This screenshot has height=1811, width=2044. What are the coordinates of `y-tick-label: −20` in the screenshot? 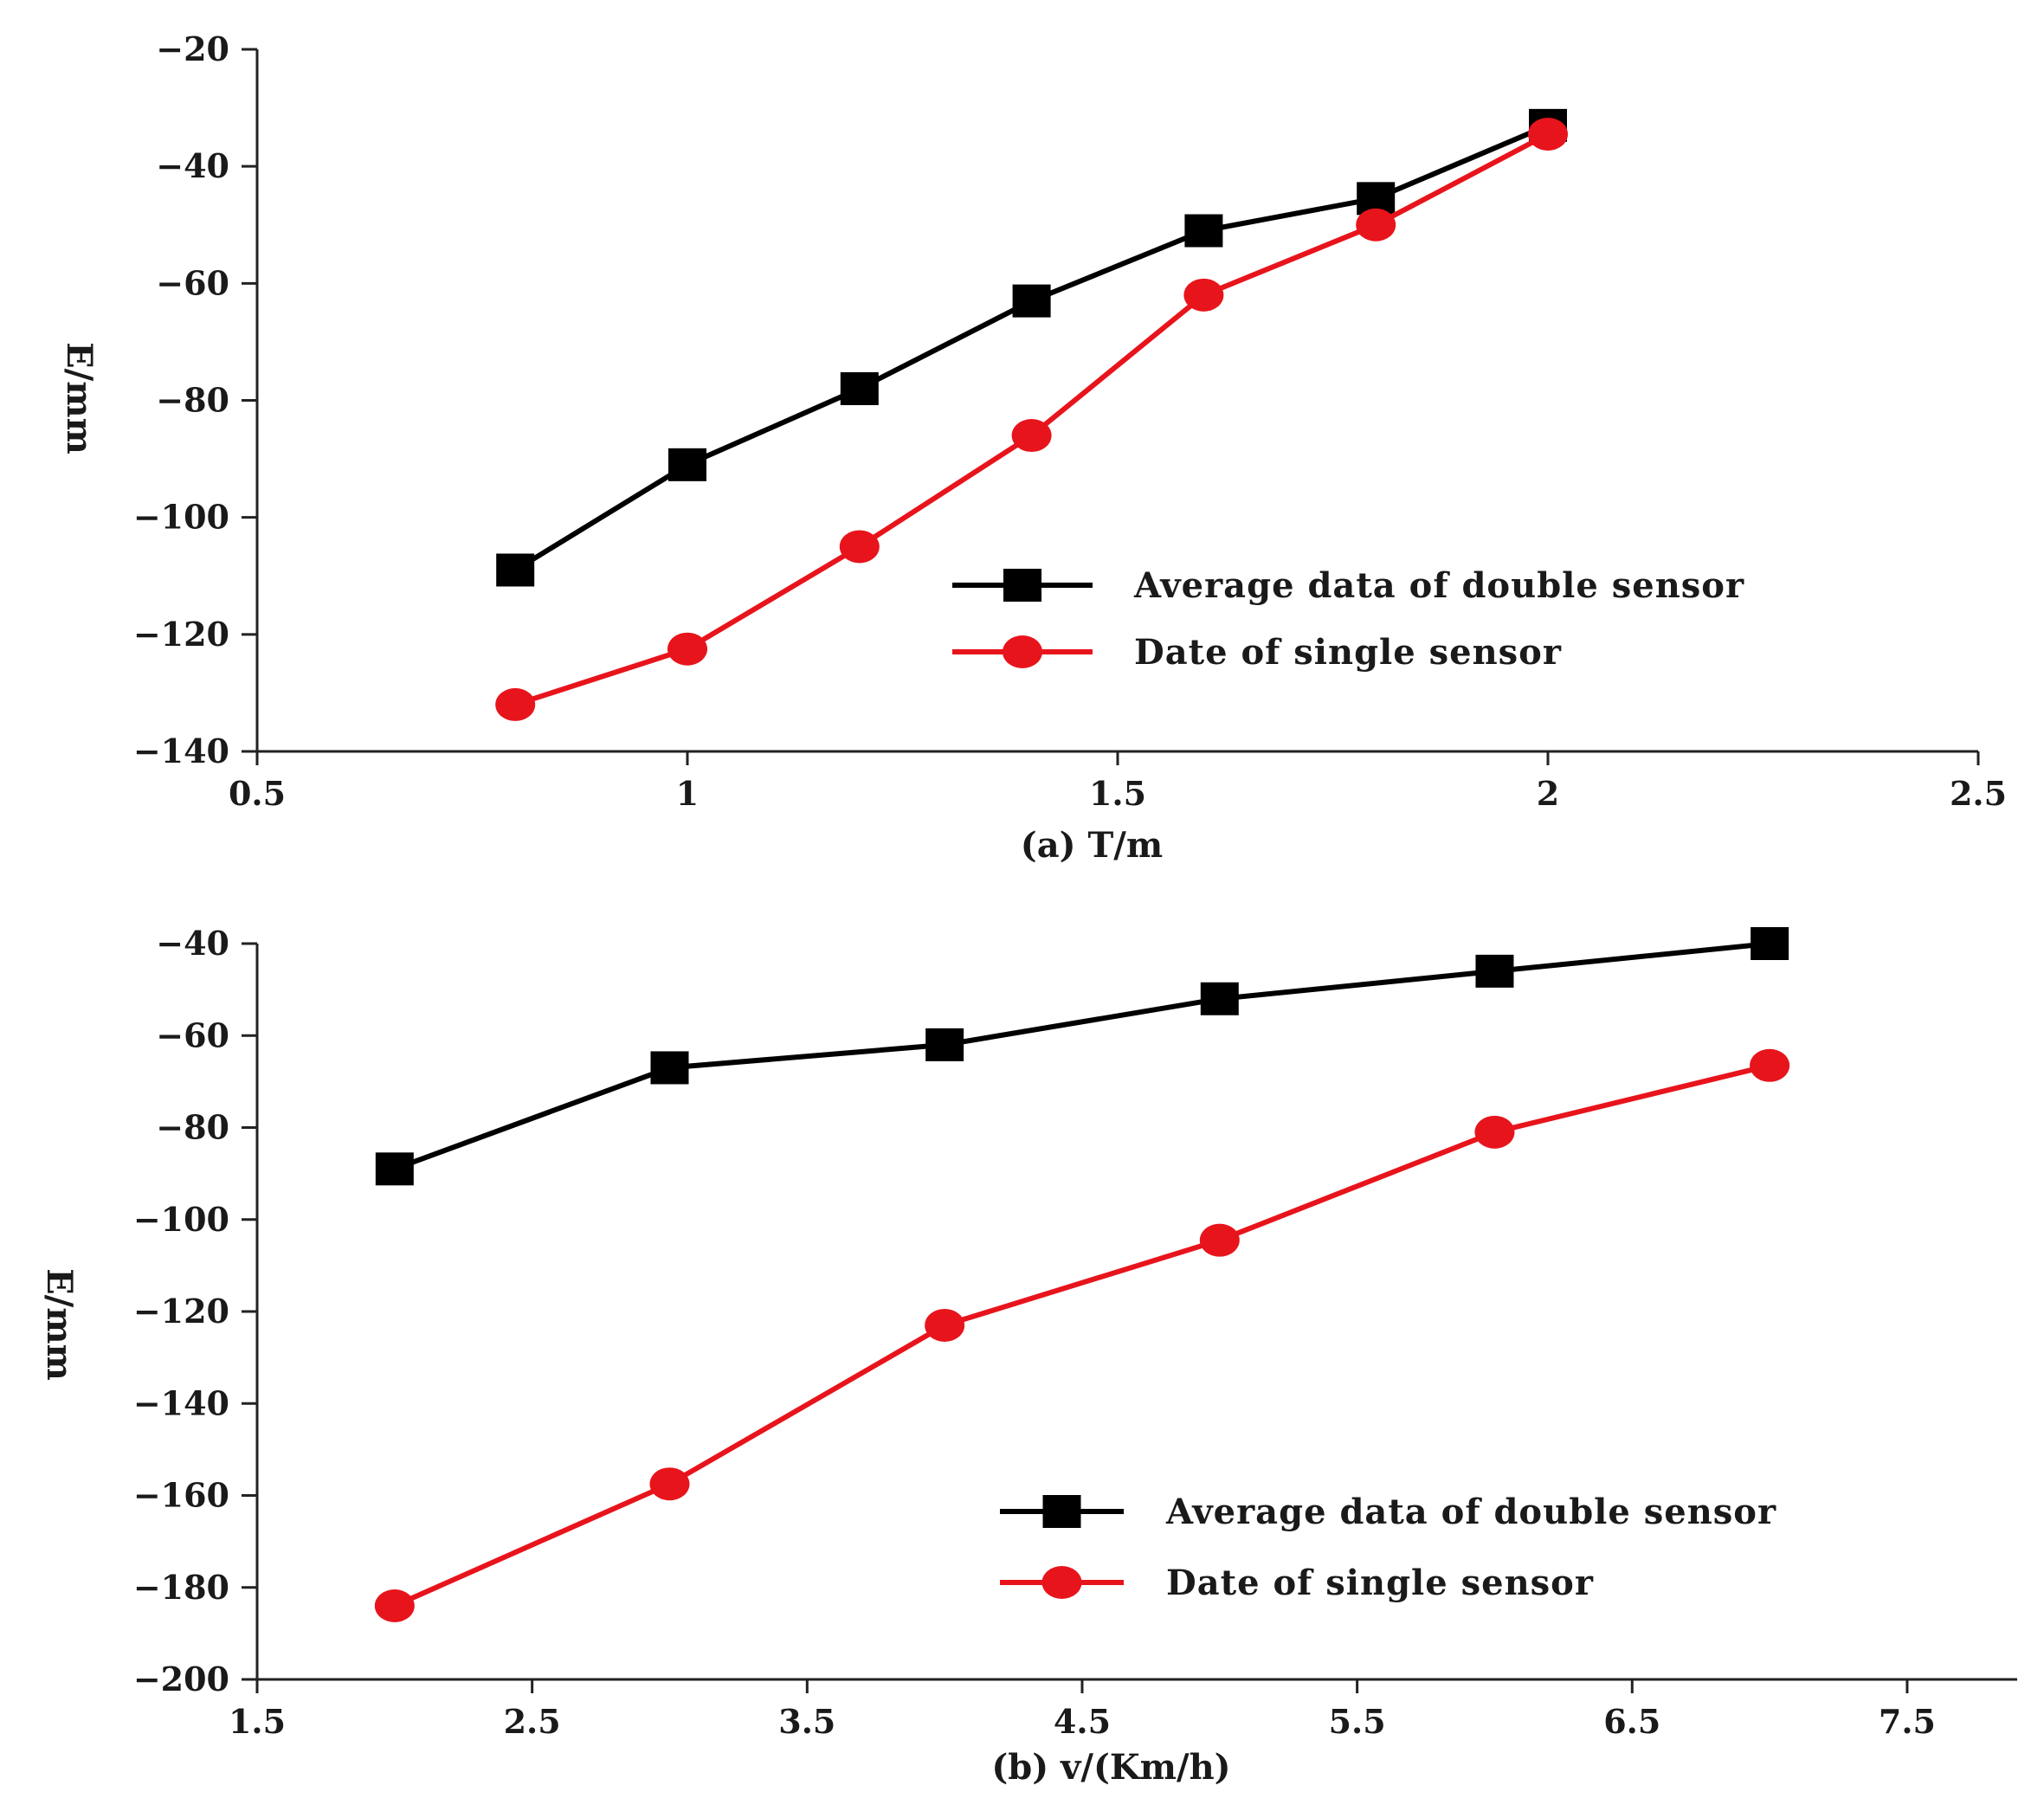 It's located at (193, 48).